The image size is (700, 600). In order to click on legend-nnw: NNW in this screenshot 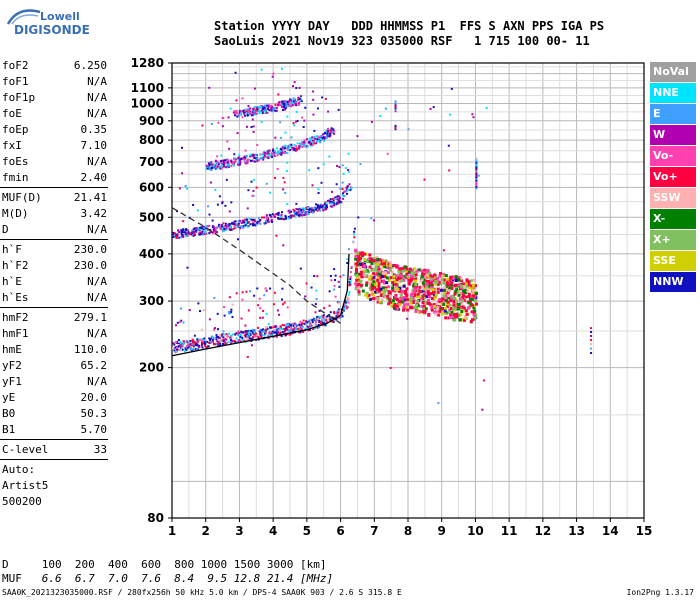, I will do `click(673, 282)`.